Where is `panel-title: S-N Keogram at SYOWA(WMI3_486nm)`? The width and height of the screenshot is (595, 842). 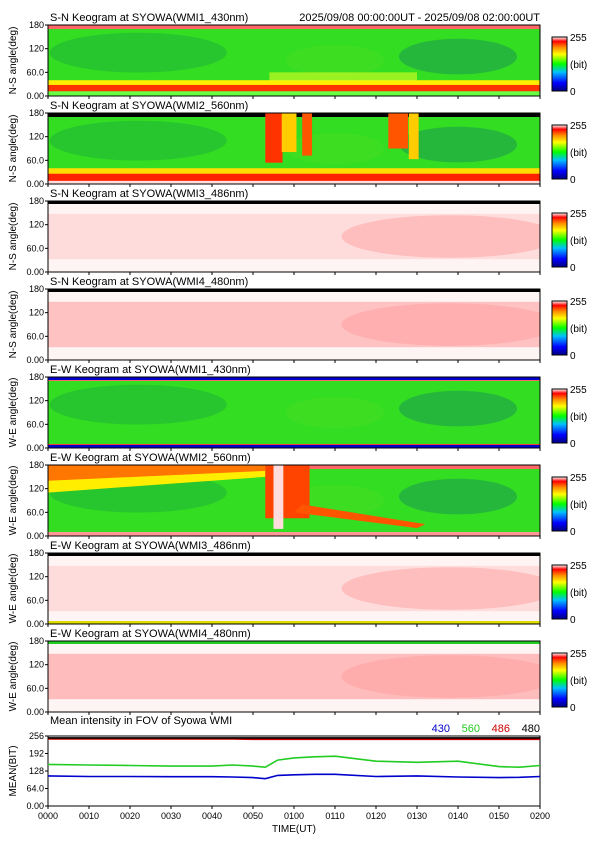
panel-title: S-N Keogram at SYOWA(WMI3_486nm) is located at coordinates (149, 194).